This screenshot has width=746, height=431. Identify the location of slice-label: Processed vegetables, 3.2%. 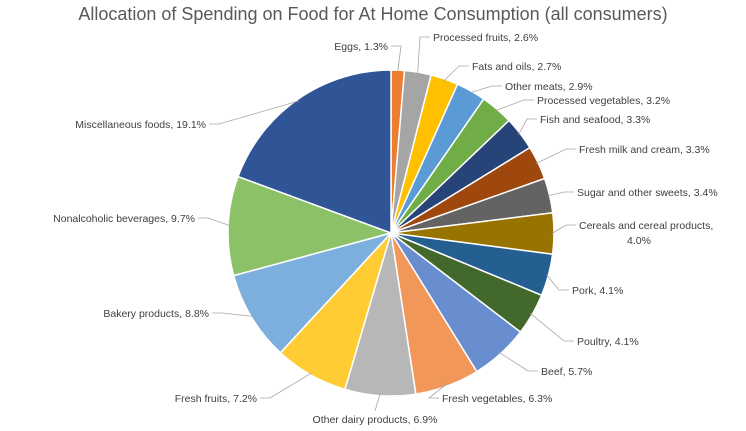
(603, 101).